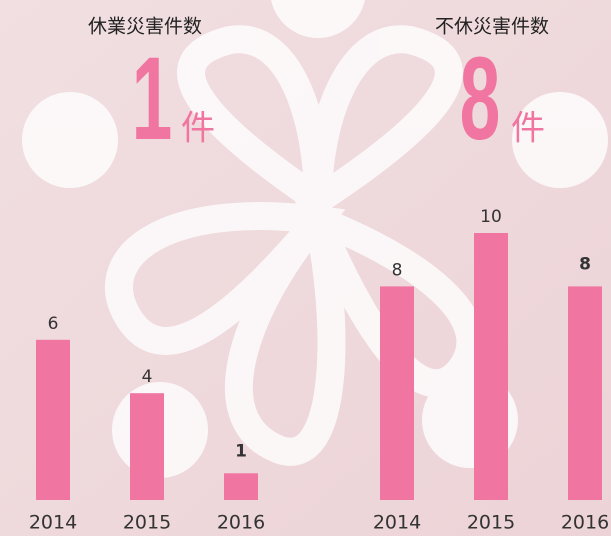  I want to click on headline-value: 8, so click(480, 98).